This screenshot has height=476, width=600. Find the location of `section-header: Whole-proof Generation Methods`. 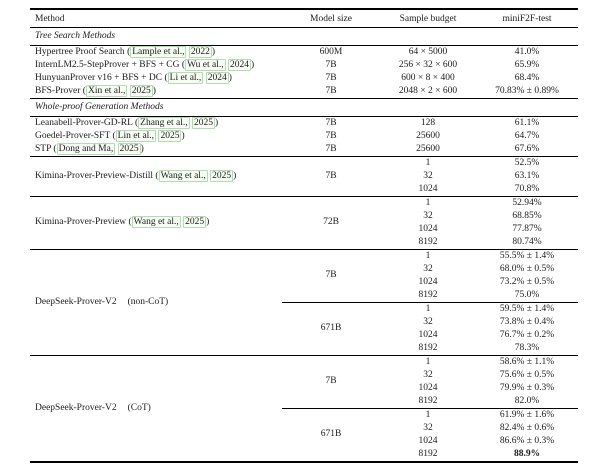

section-header: Whole-proof Generation Methods is located at coordinates (304, 107).